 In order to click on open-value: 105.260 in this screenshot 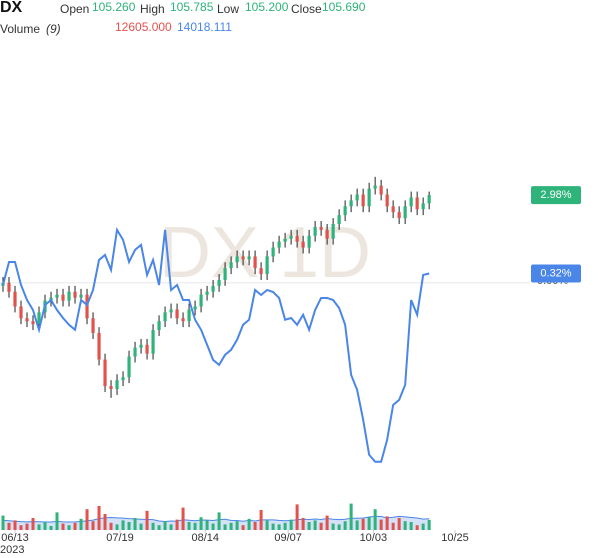, I will do `click(114, 7)`.